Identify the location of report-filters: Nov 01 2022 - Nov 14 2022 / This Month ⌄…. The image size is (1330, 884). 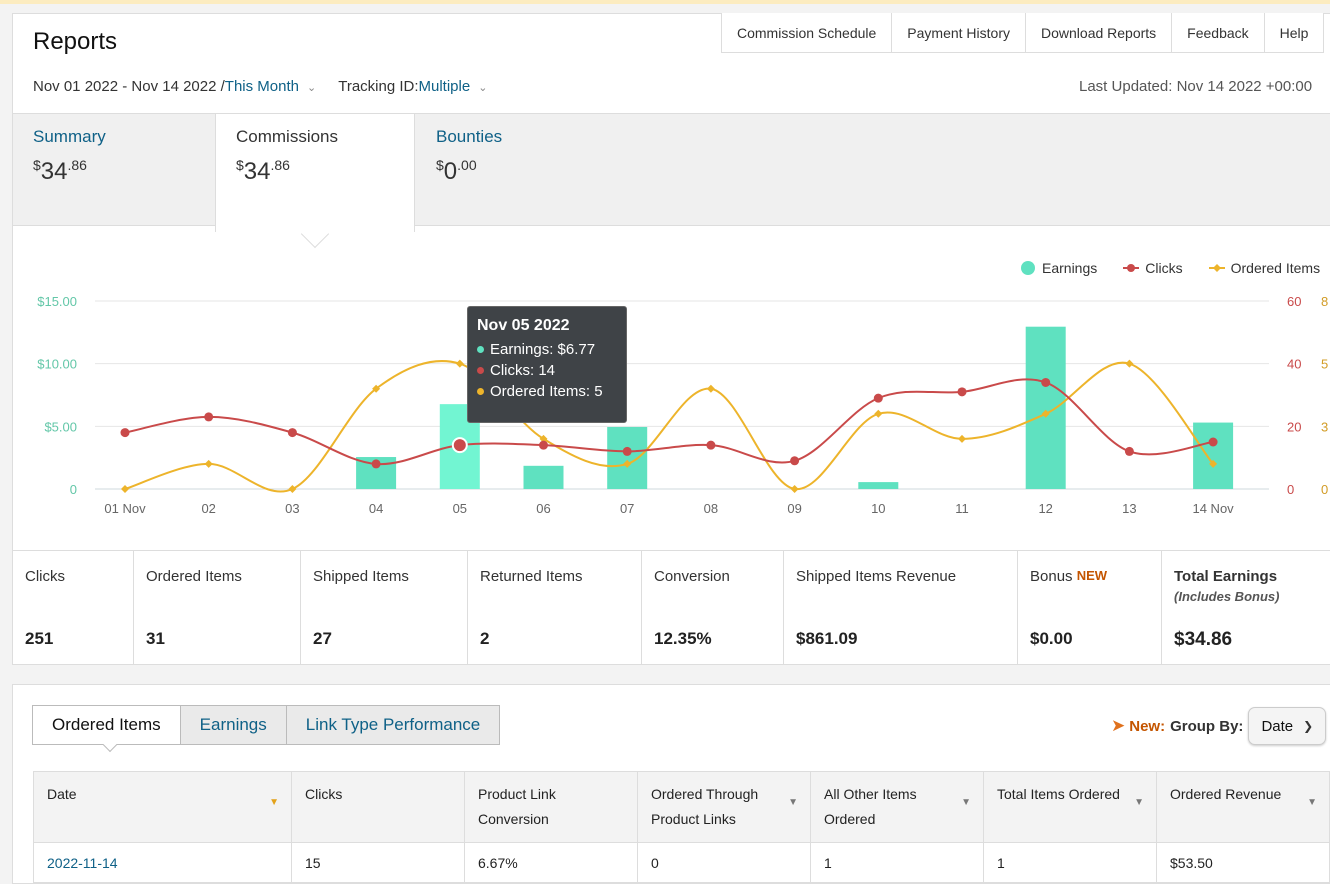
(271, 86).